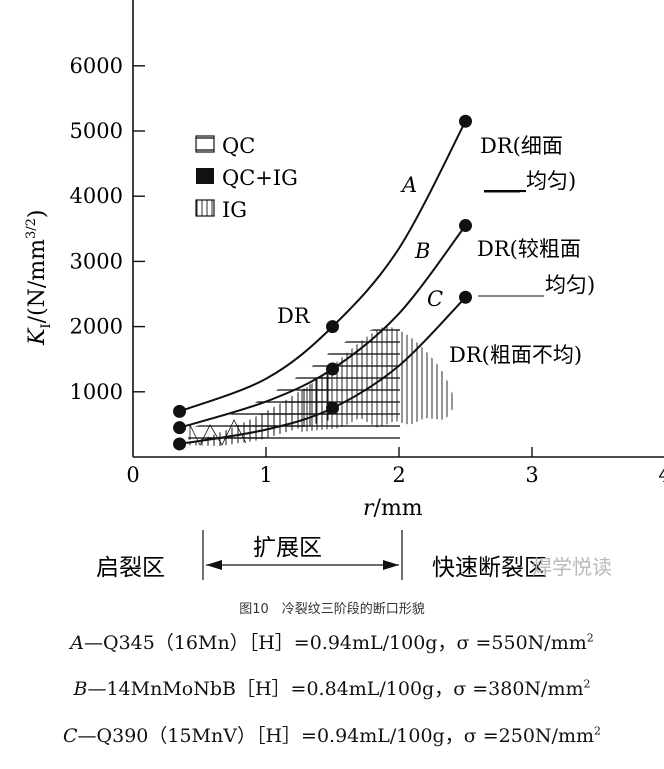 The height and width of the screenshot is (769, 664). What do you see at coordinates (422, 251) in the screenshot?
I see `curve-label-b: B` at bounding box center [422, 251].